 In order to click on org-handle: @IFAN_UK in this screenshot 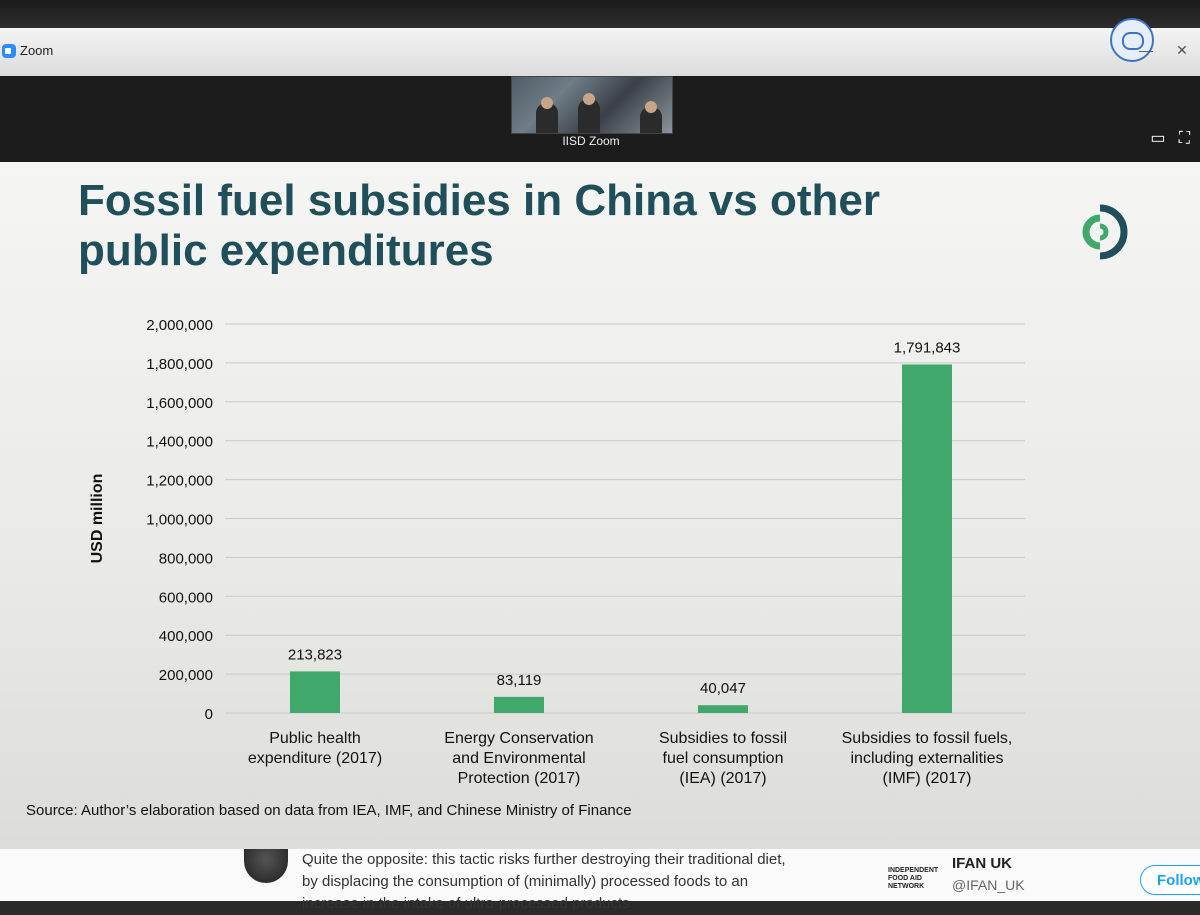, I will do `click(988, 885)`.